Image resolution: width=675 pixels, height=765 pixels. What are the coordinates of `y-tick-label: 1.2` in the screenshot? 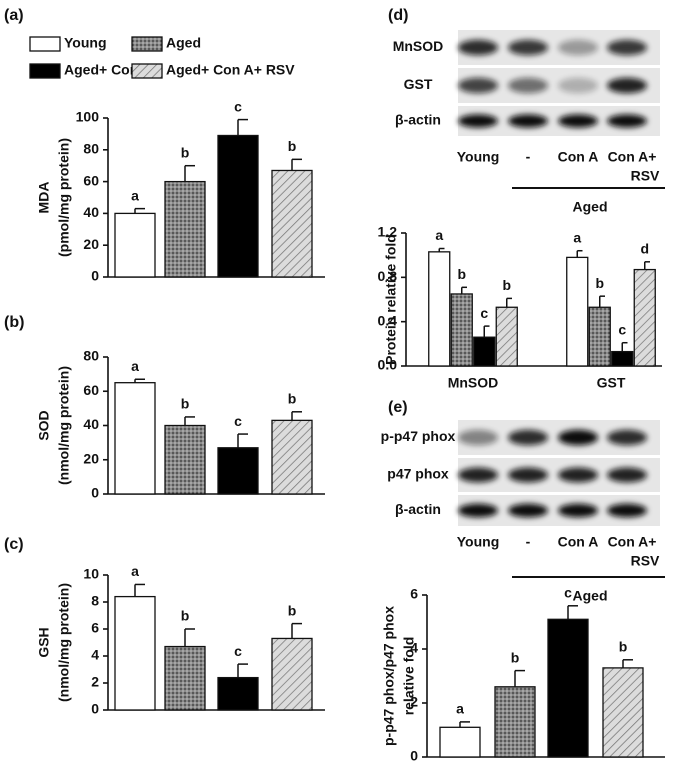 It's located at (388, 232).